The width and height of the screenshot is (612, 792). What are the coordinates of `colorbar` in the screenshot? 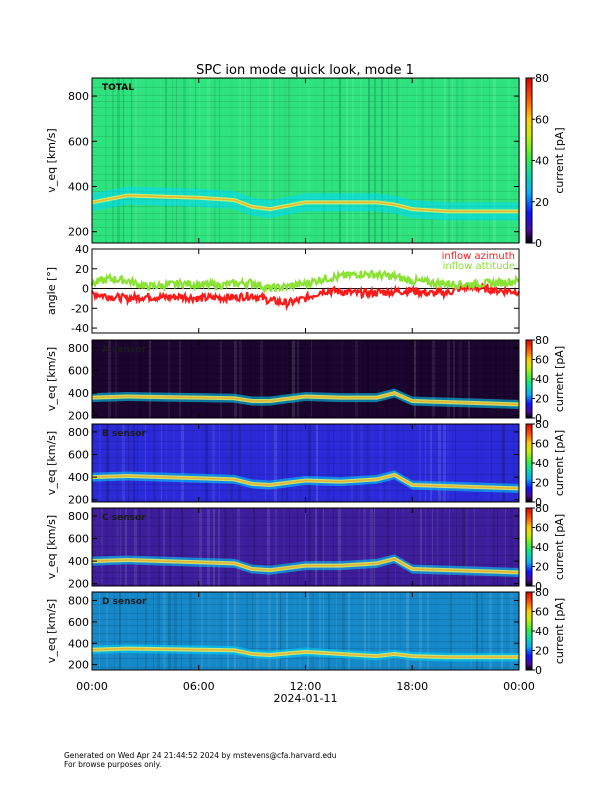 It's located at (529, 547).